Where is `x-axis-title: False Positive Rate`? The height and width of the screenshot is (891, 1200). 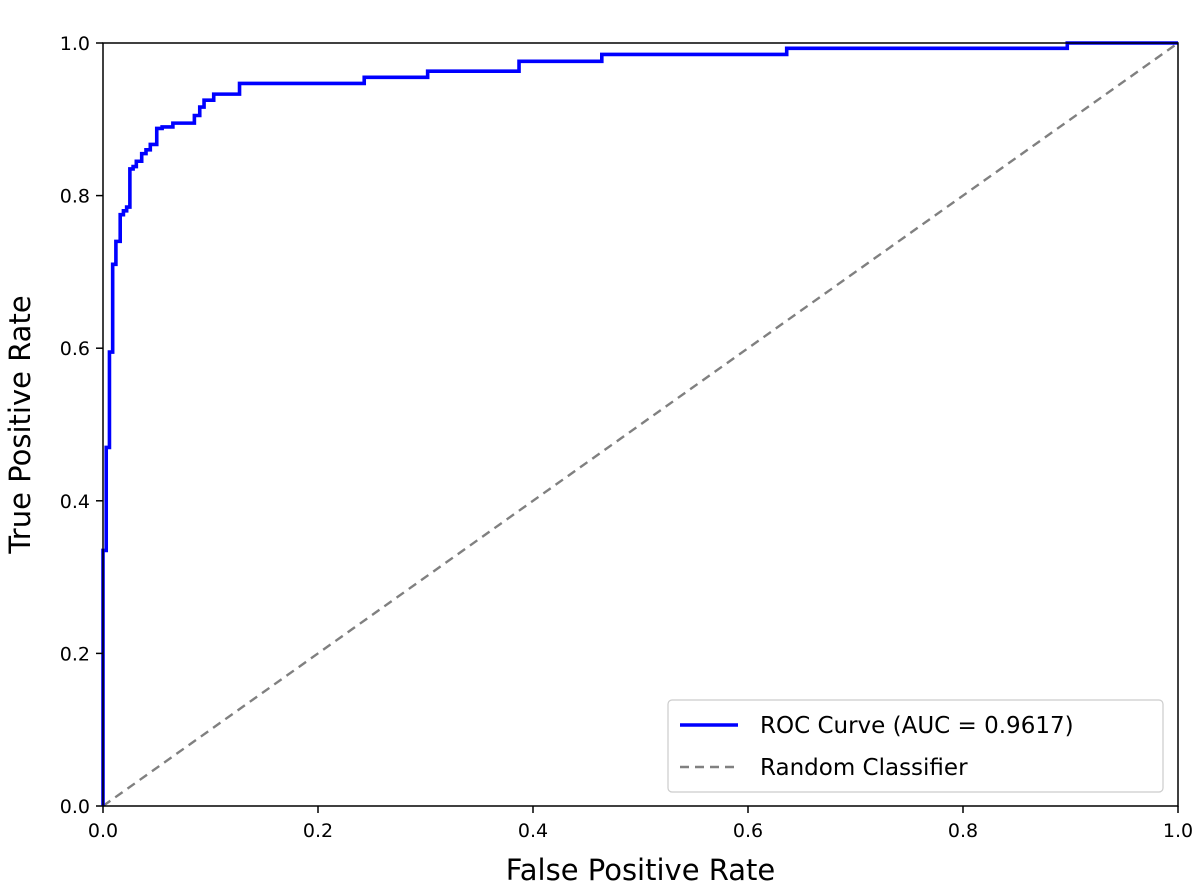 x-axis-title: False Positive Rate is located at coordinates (641, 869).